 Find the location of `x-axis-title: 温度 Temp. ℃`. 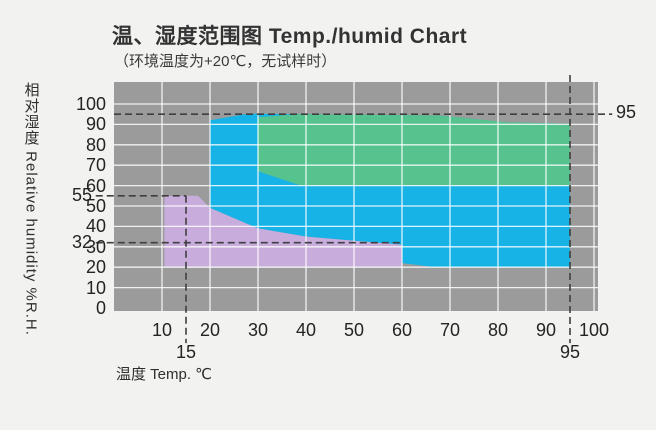

x-axis-title: 温度 Temp. ℃ is located at coordinates (164, 374).